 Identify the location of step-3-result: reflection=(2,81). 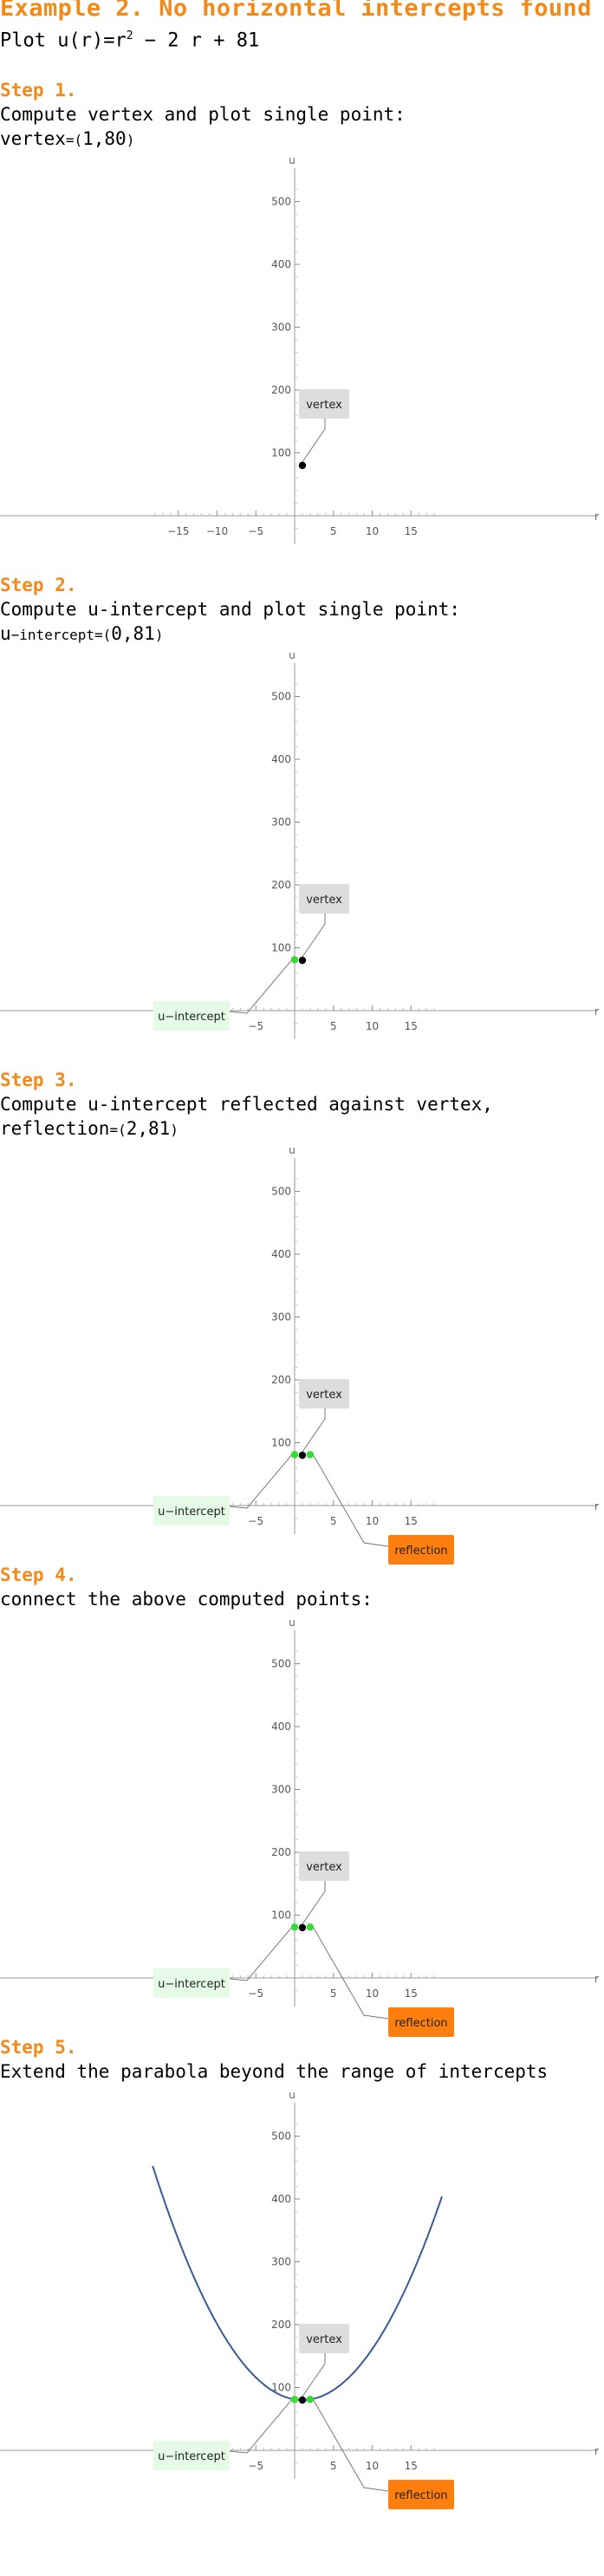
(90, 1128).